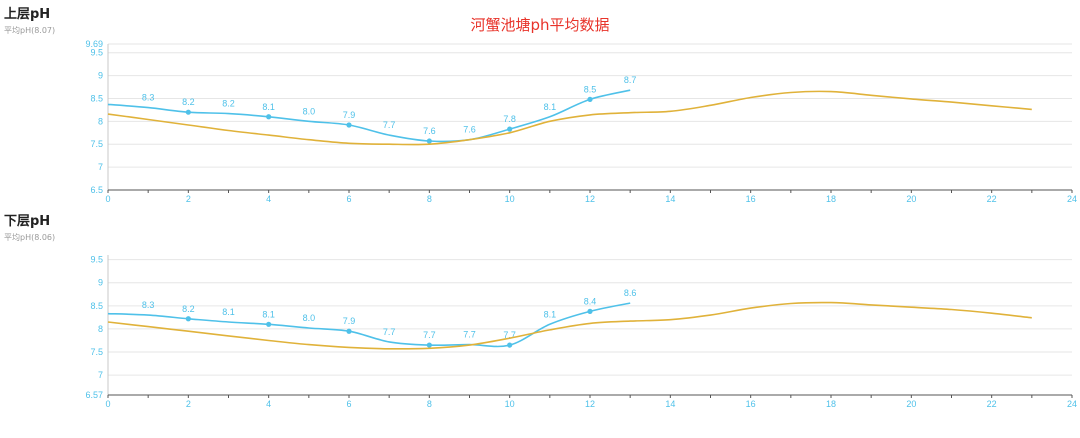 This screenshot has height=438, width=1080. Describe the element at coordinates (831, 404) in the screenshot. I see `lower-x-tick-label: 18` at that location.